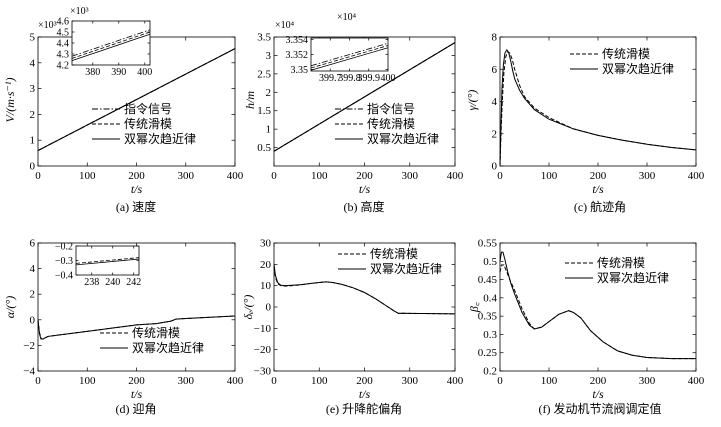  Describe the element at coordinates (64, 261) in the screenshot. I see `inset-y-tick-label: −0.3` at that location.